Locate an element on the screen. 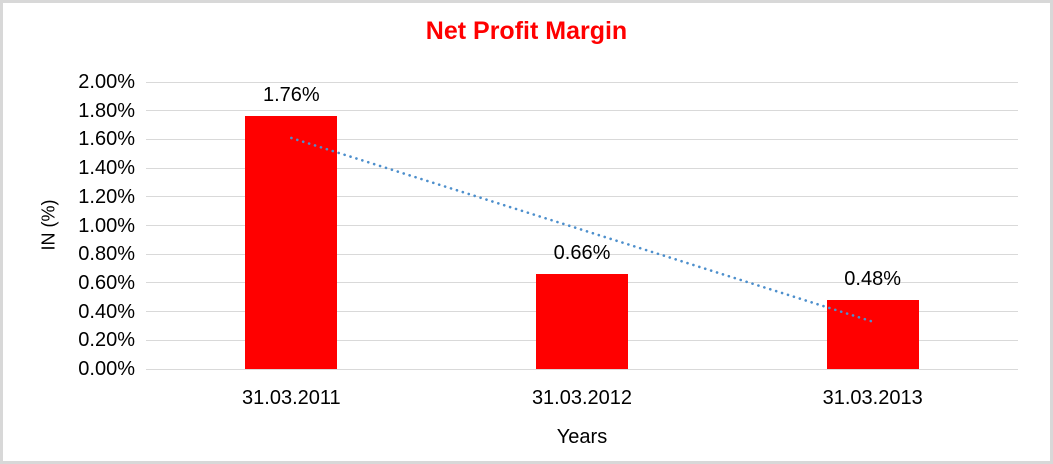 The width and height of the screenshot is (1053, 464). x-axis-title: Years is located at coordinates (582, 437).